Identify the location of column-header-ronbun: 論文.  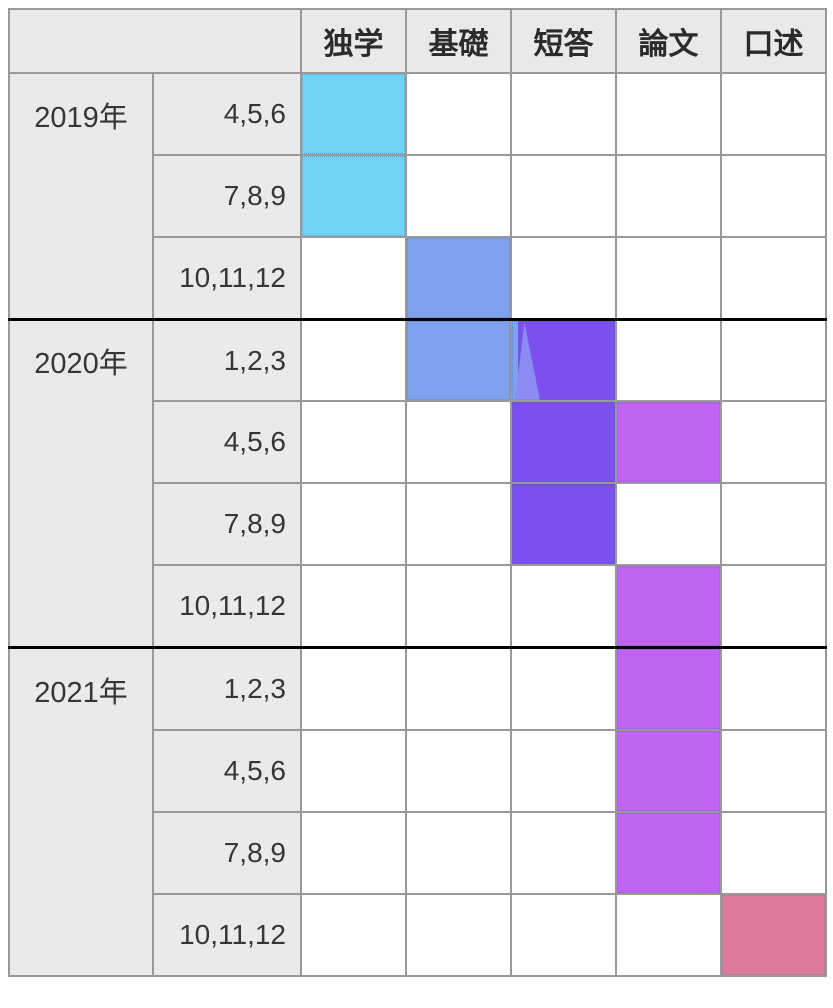
(668, 41).